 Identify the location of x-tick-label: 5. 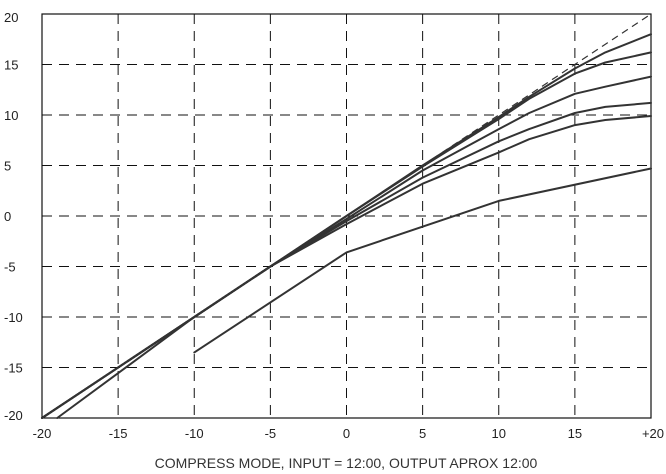
(422, 433).